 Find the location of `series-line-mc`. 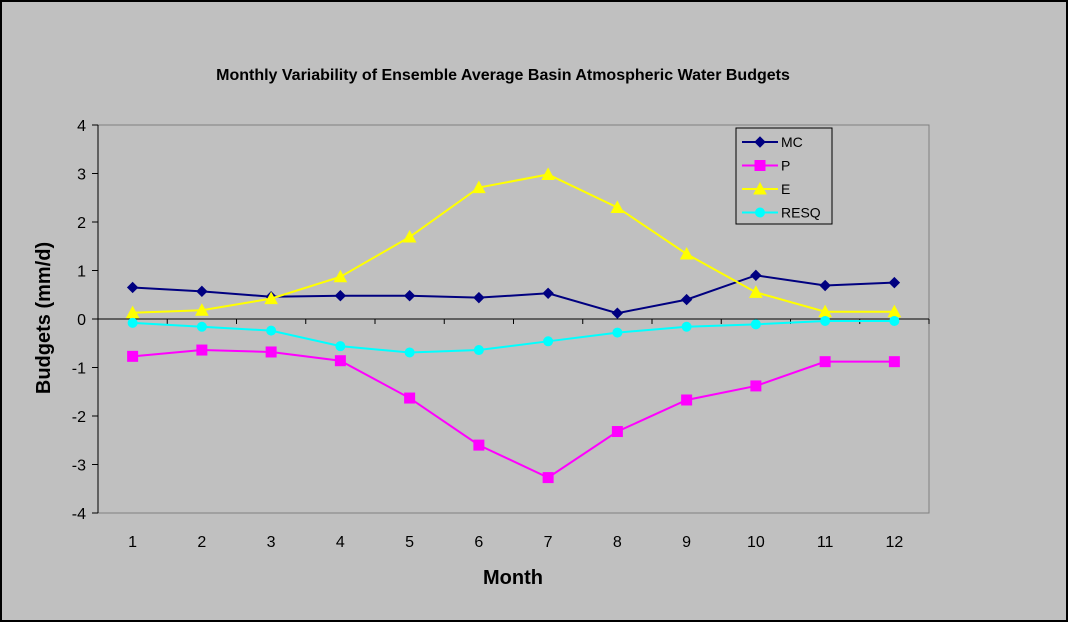

series-line-mc is located at coordinates (513, 294).